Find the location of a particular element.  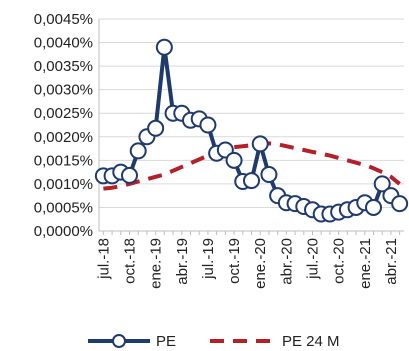

y-tick-label: 0,0010% is located at coordinates (63, 184).